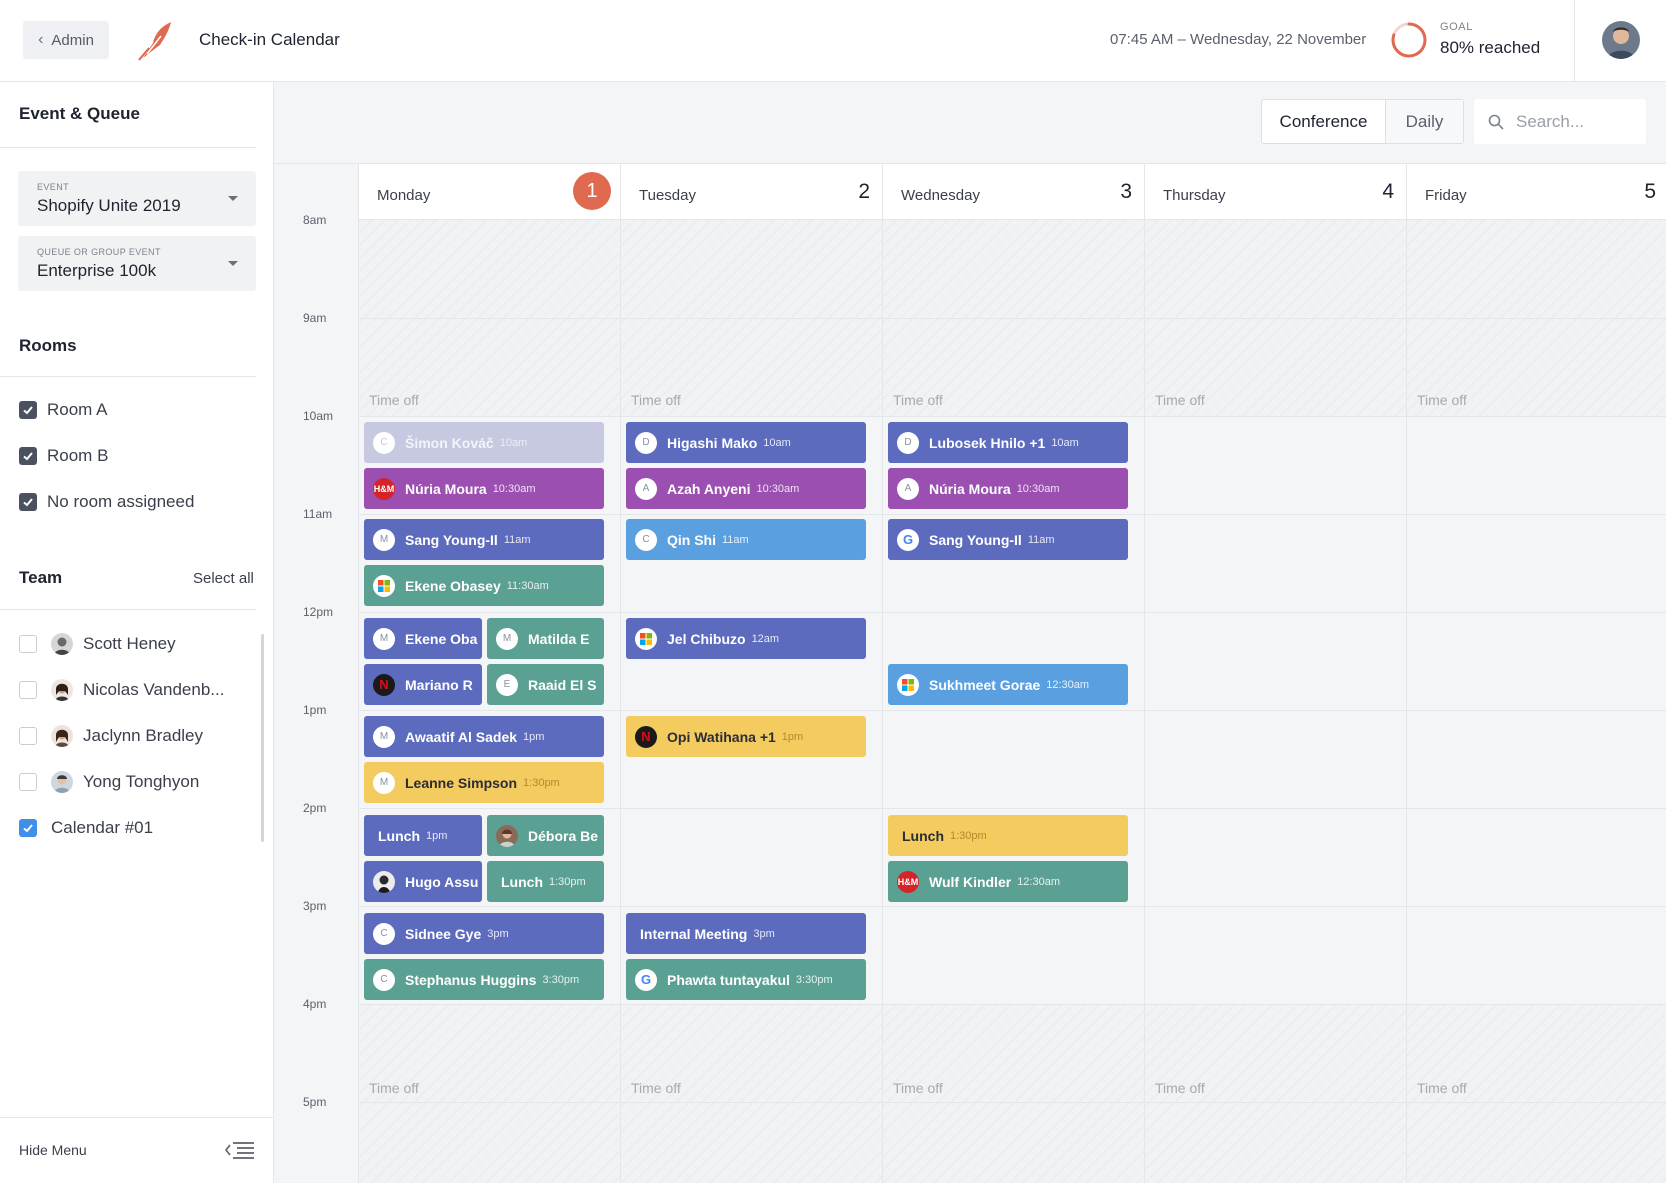  What do you see at coordinates (545, 638) in the screenshot?
I see `event-block: M Matilda E` at bounding box center [545, 638].